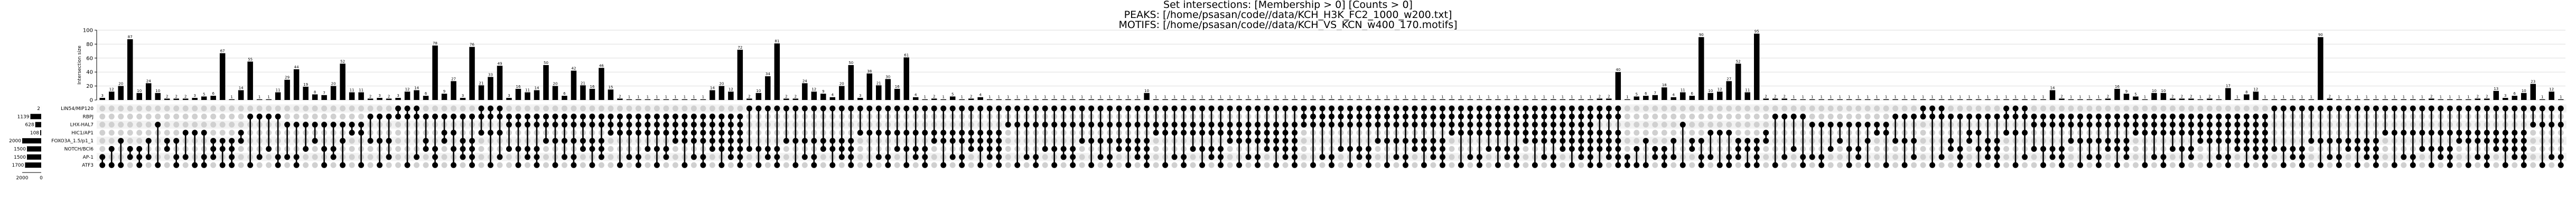  I want to click on set-name-label: LIN54/MIP120, so click(77, 109).